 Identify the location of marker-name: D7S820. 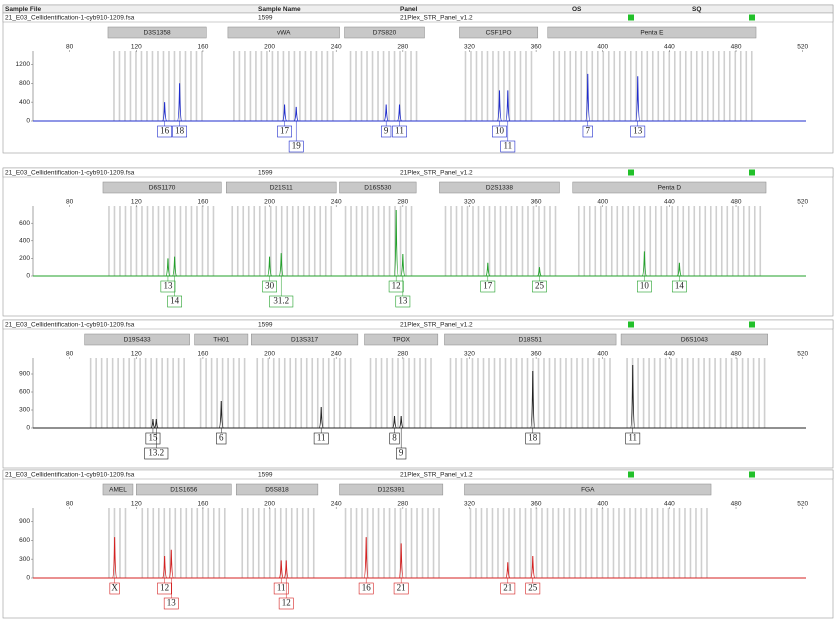
(385, 33).